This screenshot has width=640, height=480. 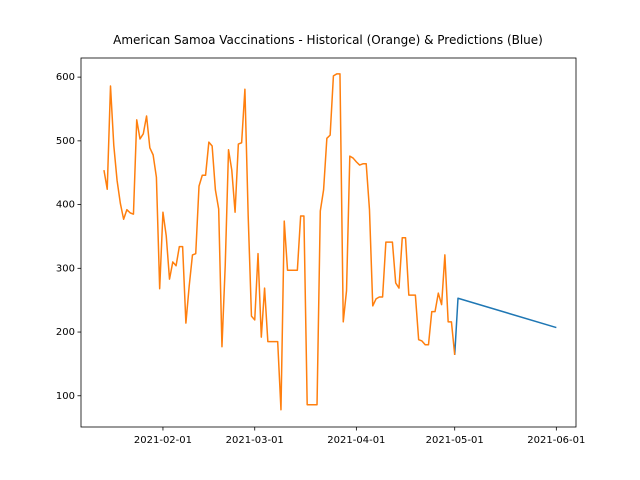 I want to click on x-tick-label: 2021-02-01, so click(x=163, y=440).